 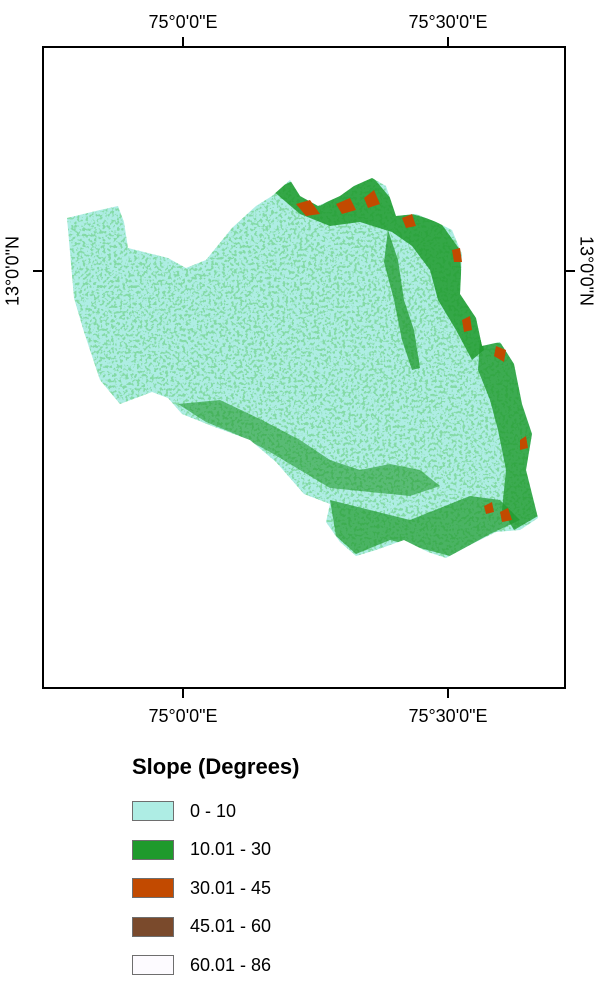 I want to click on legend-item: 60.01 - 86, so click(x=282, y=965).